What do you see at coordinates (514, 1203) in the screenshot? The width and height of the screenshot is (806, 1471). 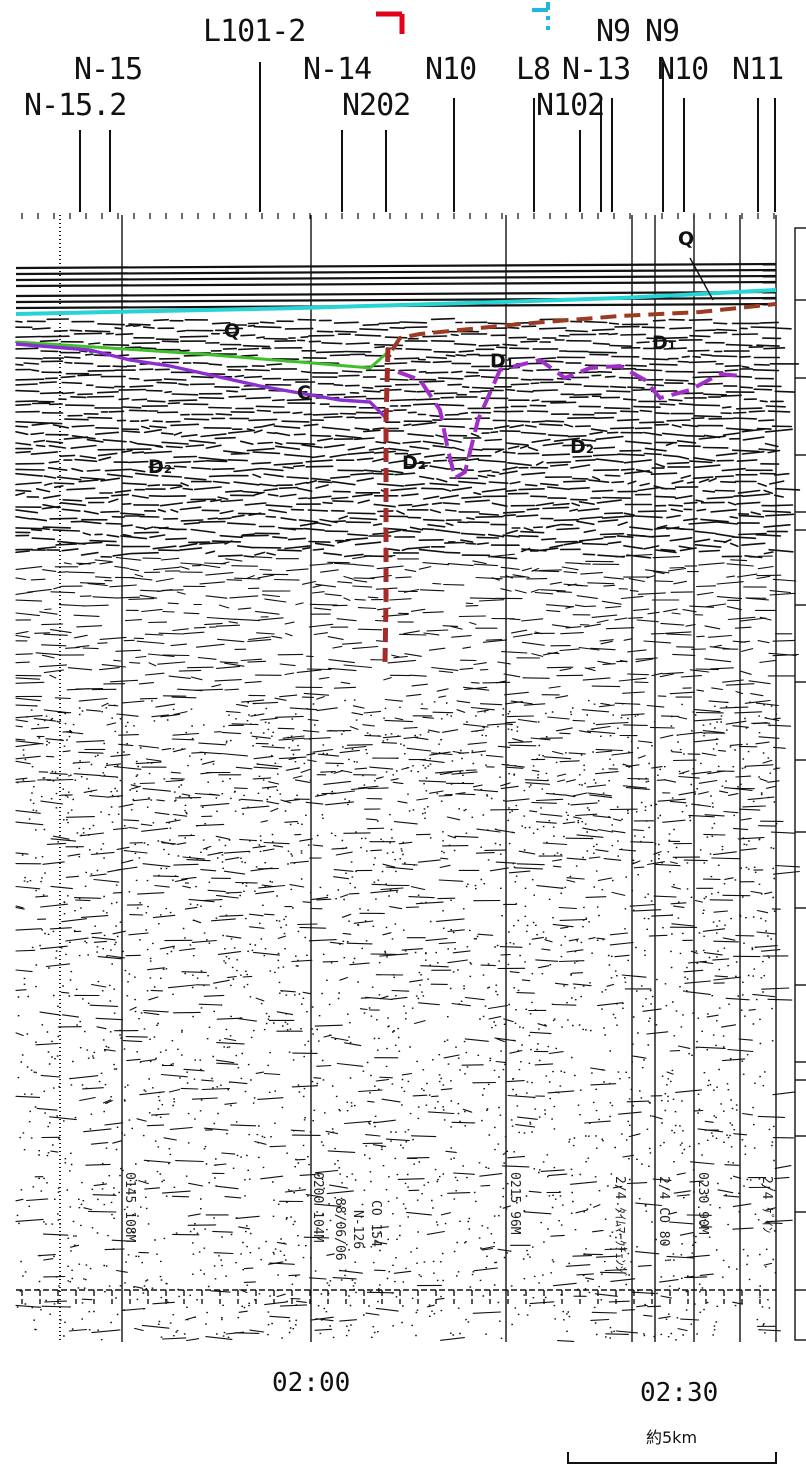 I see `annotation-0215: 0215 96M` at bounding box center [514, 1203].